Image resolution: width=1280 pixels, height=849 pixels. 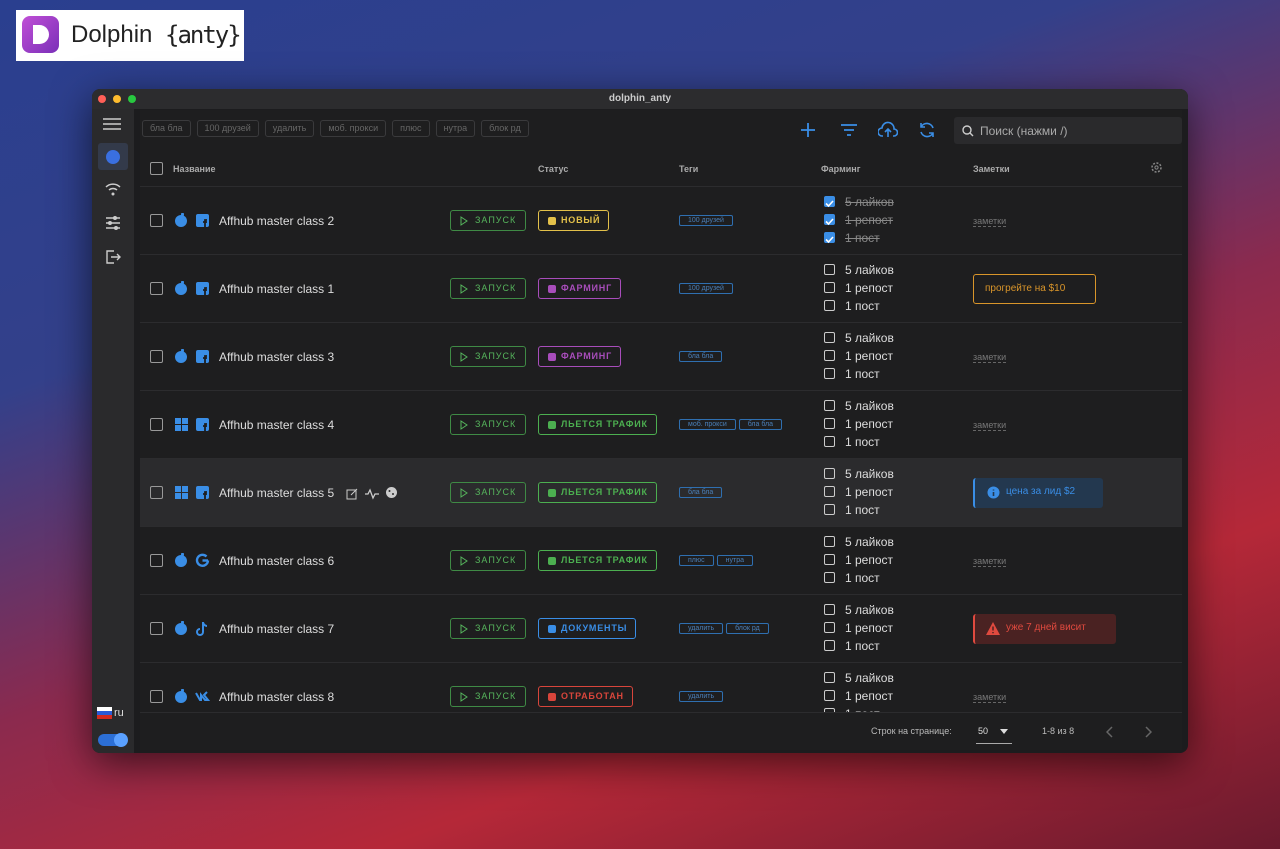 I want to click on nav-profiles, so click(x=113, y=156).